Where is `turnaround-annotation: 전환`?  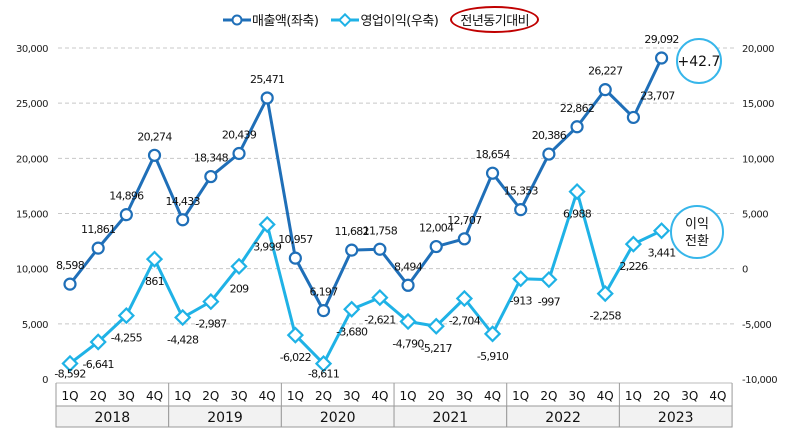
turnaround-annotation: 전환 is located at coordinates (697, 241).